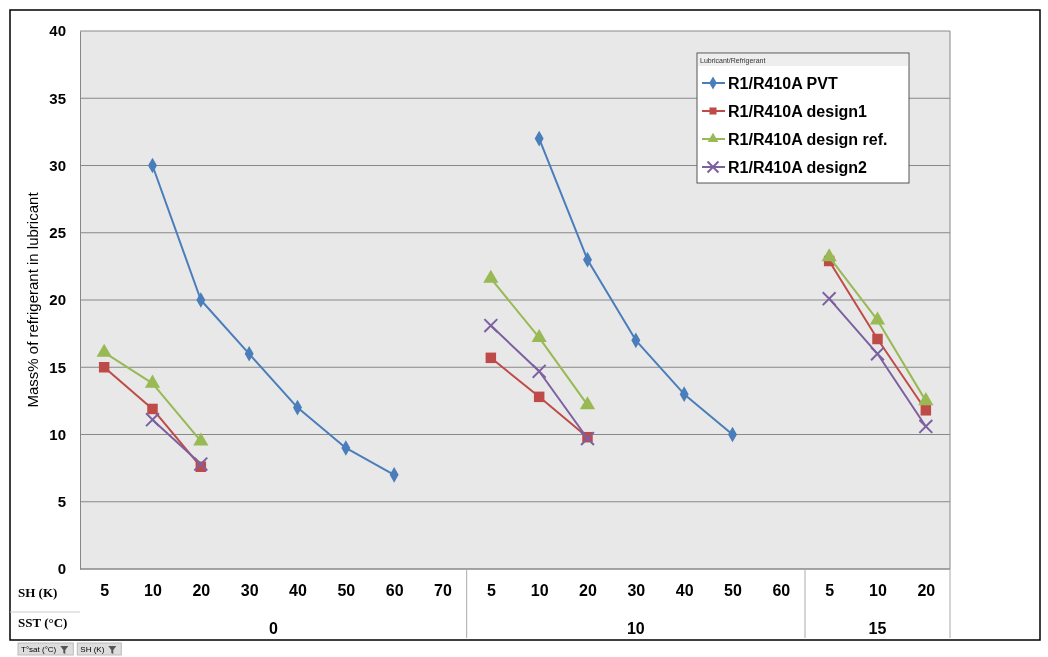 This screenshot has width=1048, height=657. Describe the element at coordinates (273, 628) in the screenshot. I see `text: 0` at that location.